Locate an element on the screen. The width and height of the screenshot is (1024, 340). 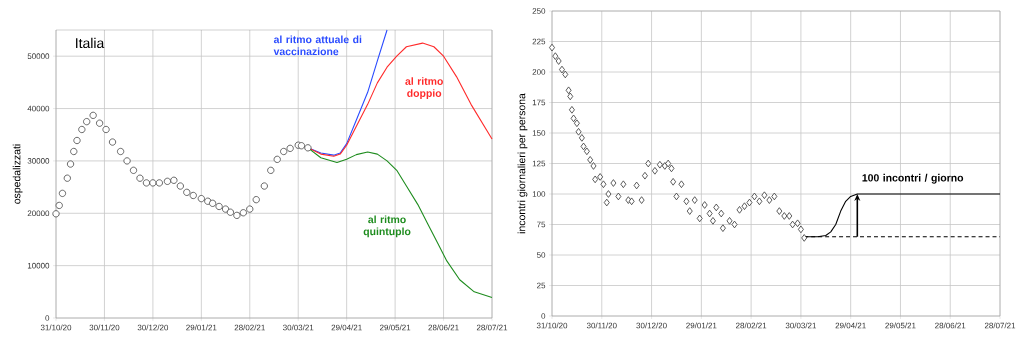
series-label: al ritmo attuale di vaccinazione is located at coordinates (317, 45).